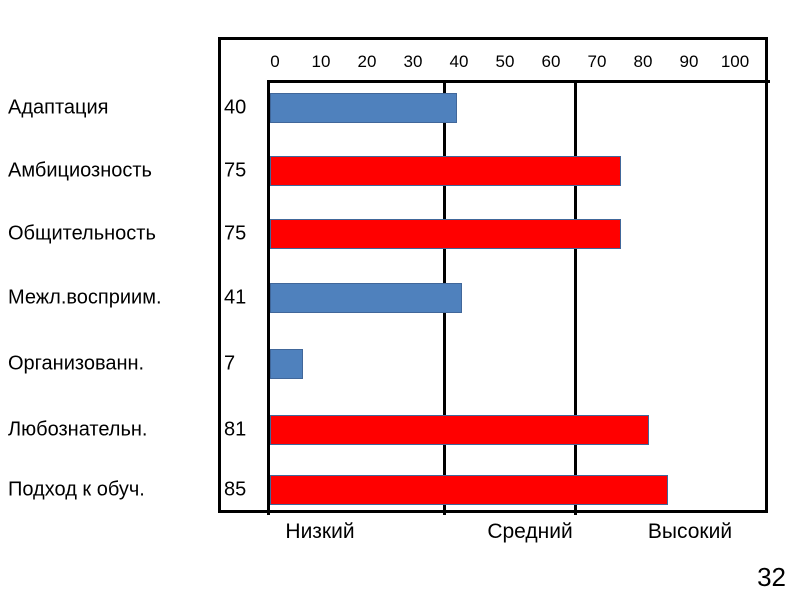  I want to click on x-tick-label: 40, so click(459, 61).